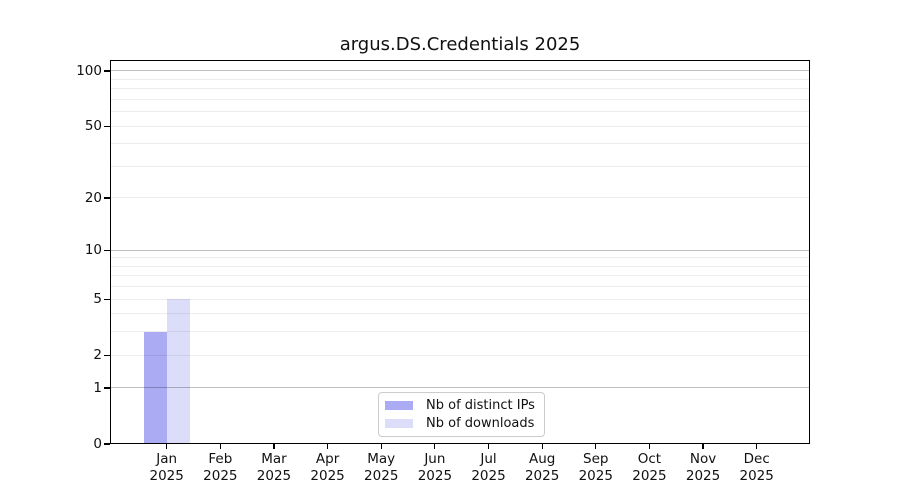 This screenshot has height=500, width=900. What do you see at coordinates (480, 424) in the screenshot?
I see `legend-label-downloads: Nb of downloads` at bounding box center [480, 424].